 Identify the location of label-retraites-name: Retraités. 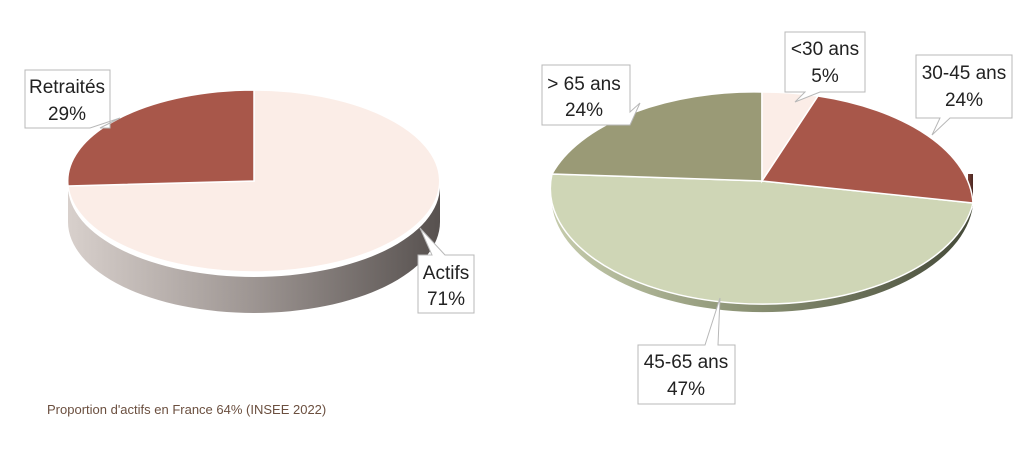
(67, 87).